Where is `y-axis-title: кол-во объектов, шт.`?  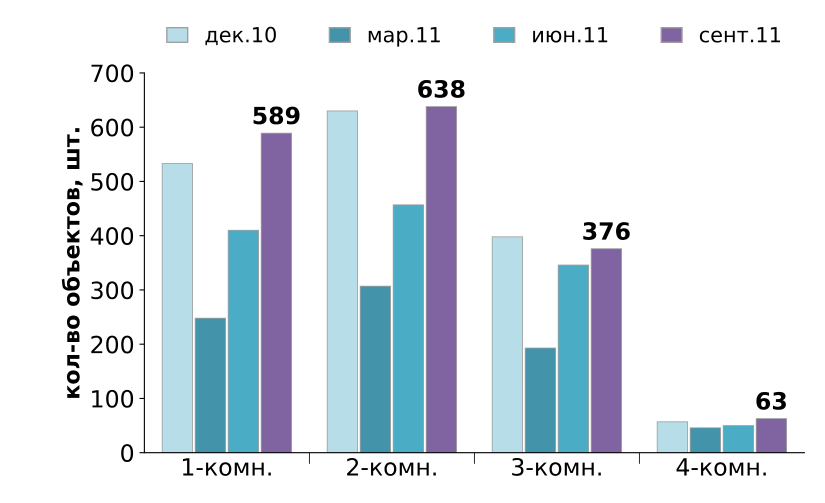 y-axis-title: кол-во объектов, шт. is located at coordinates (72, 263).